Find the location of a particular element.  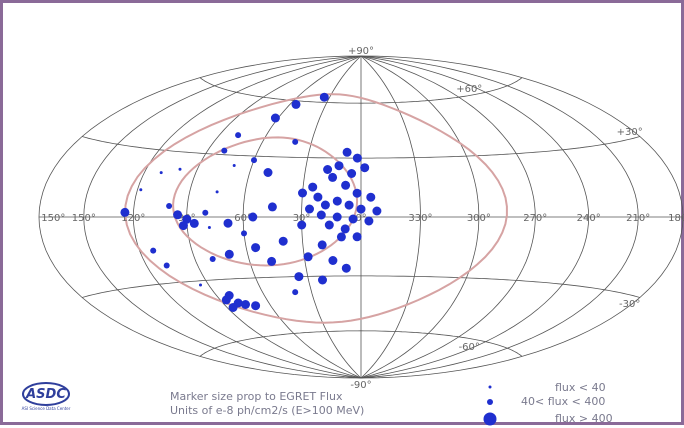

longitude-label: 300° is located at coordinates (479, 218).